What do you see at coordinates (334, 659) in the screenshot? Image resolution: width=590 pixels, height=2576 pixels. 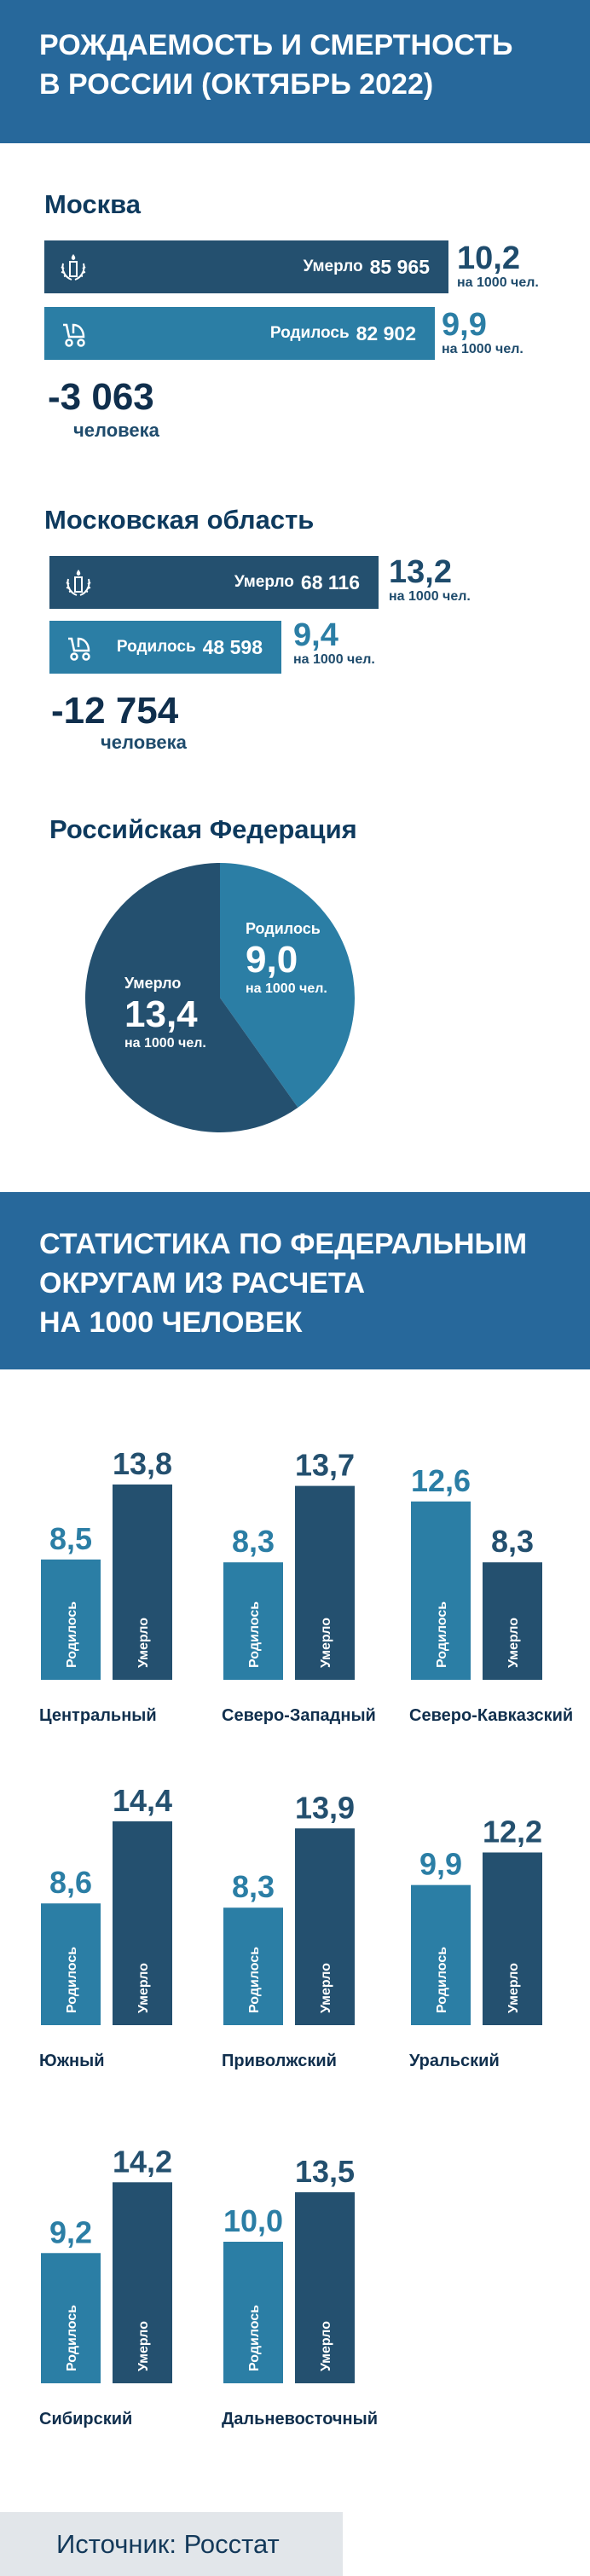 I see `moscow-region-born-rate-unit: на 1000 чел.` at bounding box center [334, 659].